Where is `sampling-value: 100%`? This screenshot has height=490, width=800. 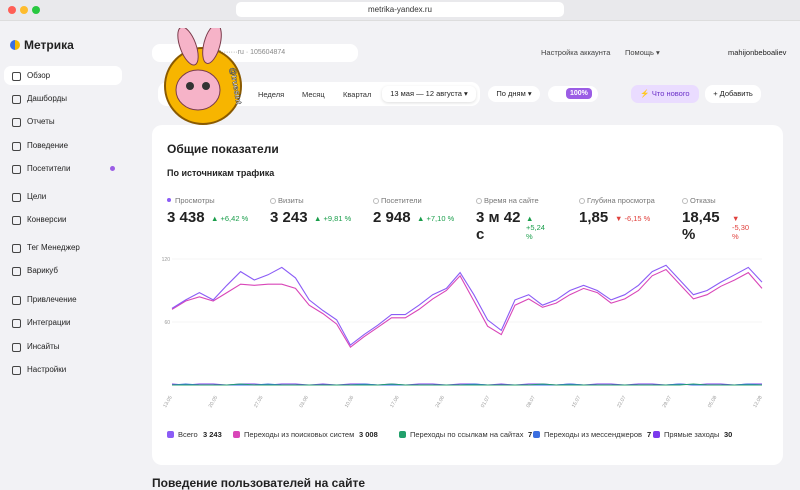
sampling-value: 100% is located at coordinates (579, 93).